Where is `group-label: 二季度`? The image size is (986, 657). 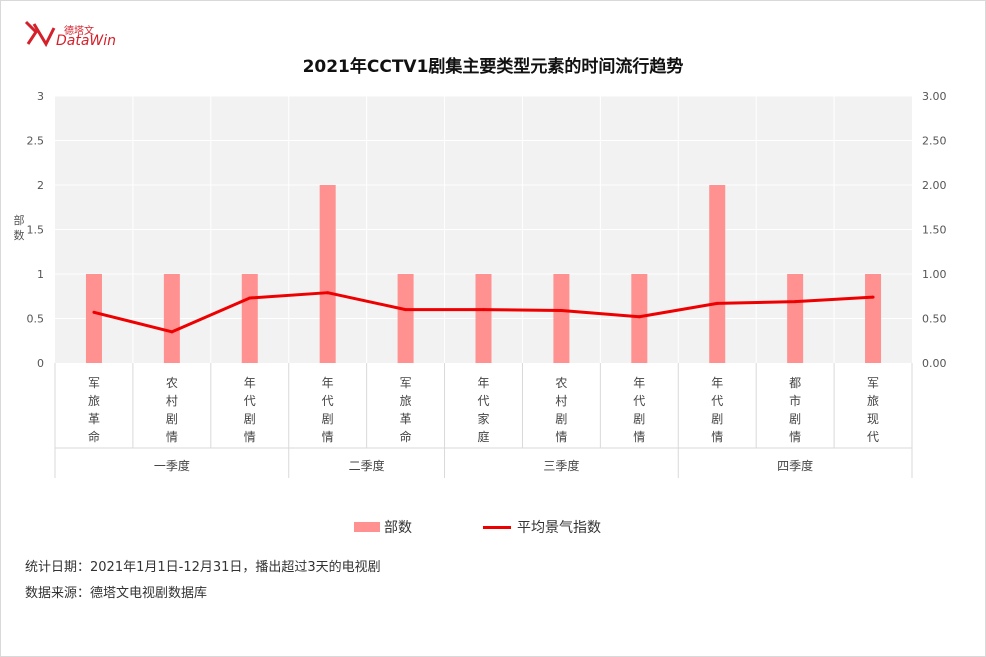 group-label: 二季度 is located at coordinates (367, 465).